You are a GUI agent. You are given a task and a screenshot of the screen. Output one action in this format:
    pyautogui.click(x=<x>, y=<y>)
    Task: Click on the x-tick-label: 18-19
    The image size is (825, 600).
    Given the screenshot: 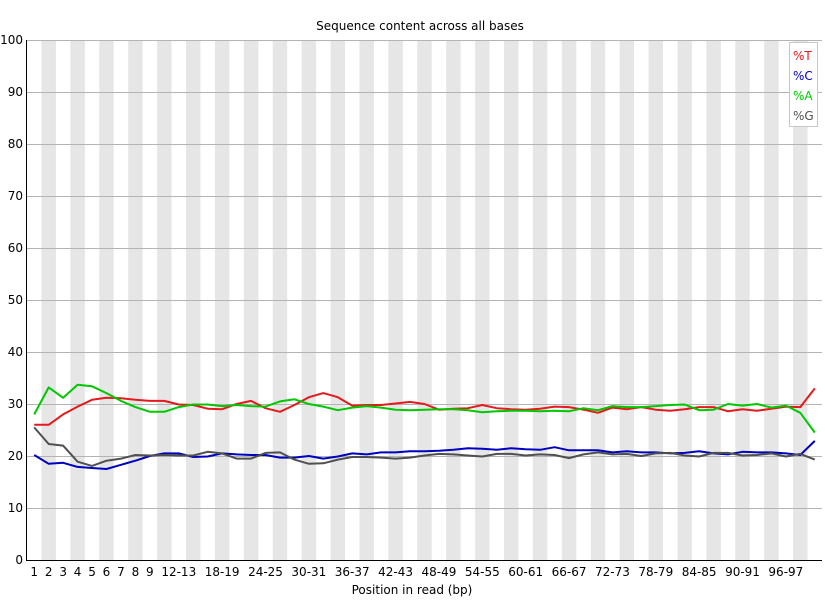 What is the action you would take?
    pyautogui.click(x=222, y=572)
    